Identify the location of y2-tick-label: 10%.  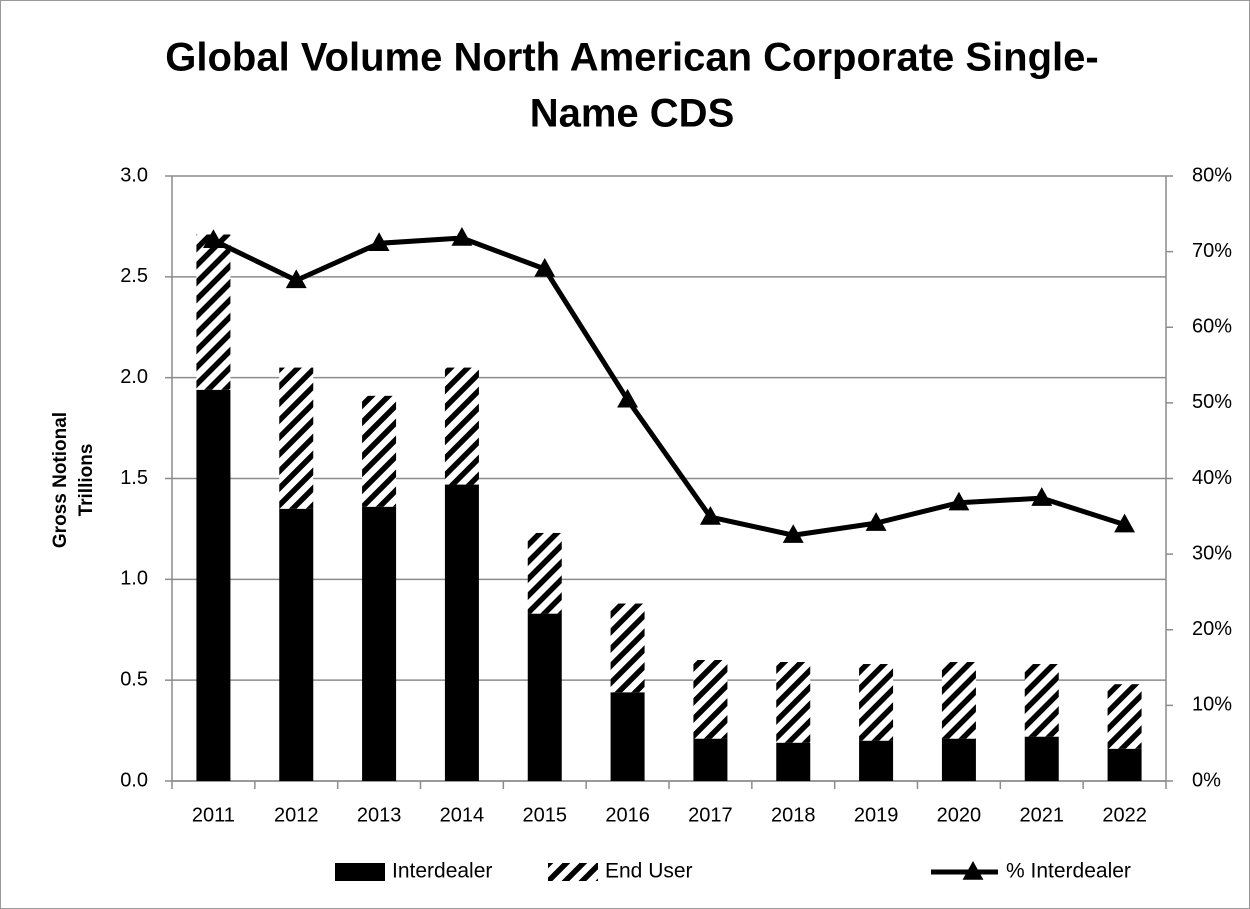
(1212, 705).